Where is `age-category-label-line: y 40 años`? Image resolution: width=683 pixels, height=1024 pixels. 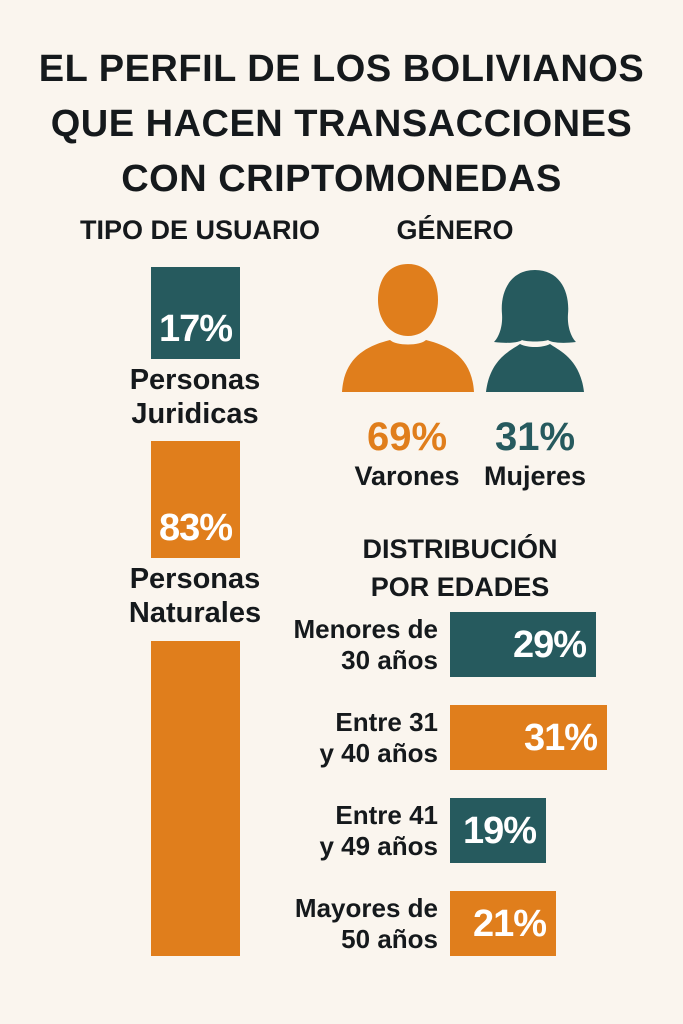 age-category-label-line: y 40 años is located at coordinates (378, 753).